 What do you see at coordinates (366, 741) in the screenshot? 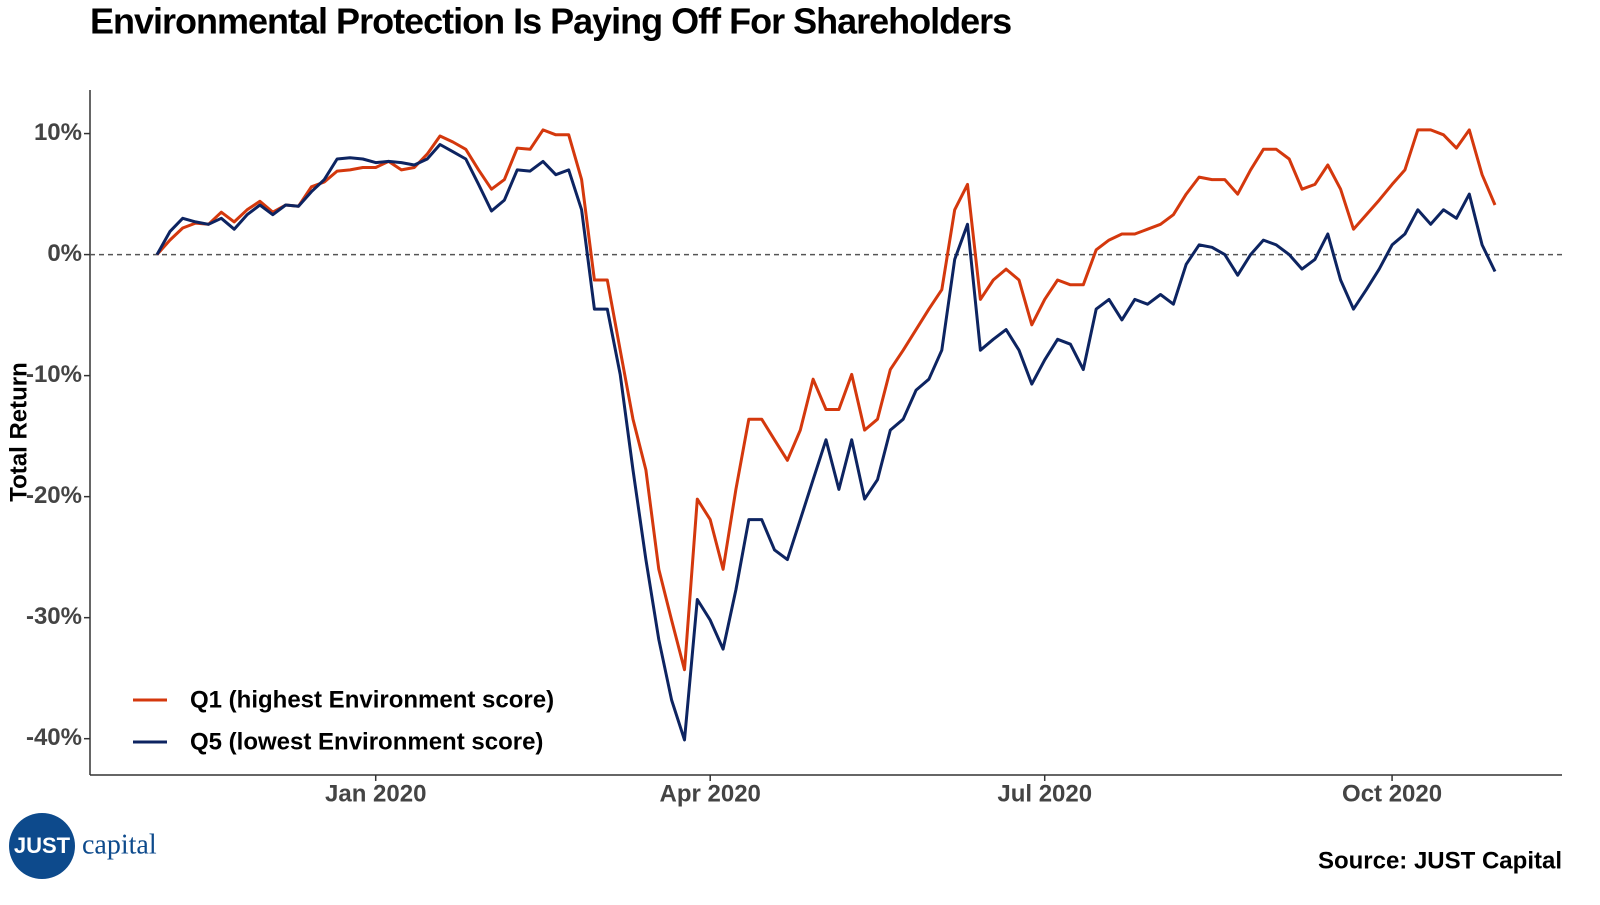
I see `legend-label: Q5 (lowest Environment score)` at bounding box center [366, 741].